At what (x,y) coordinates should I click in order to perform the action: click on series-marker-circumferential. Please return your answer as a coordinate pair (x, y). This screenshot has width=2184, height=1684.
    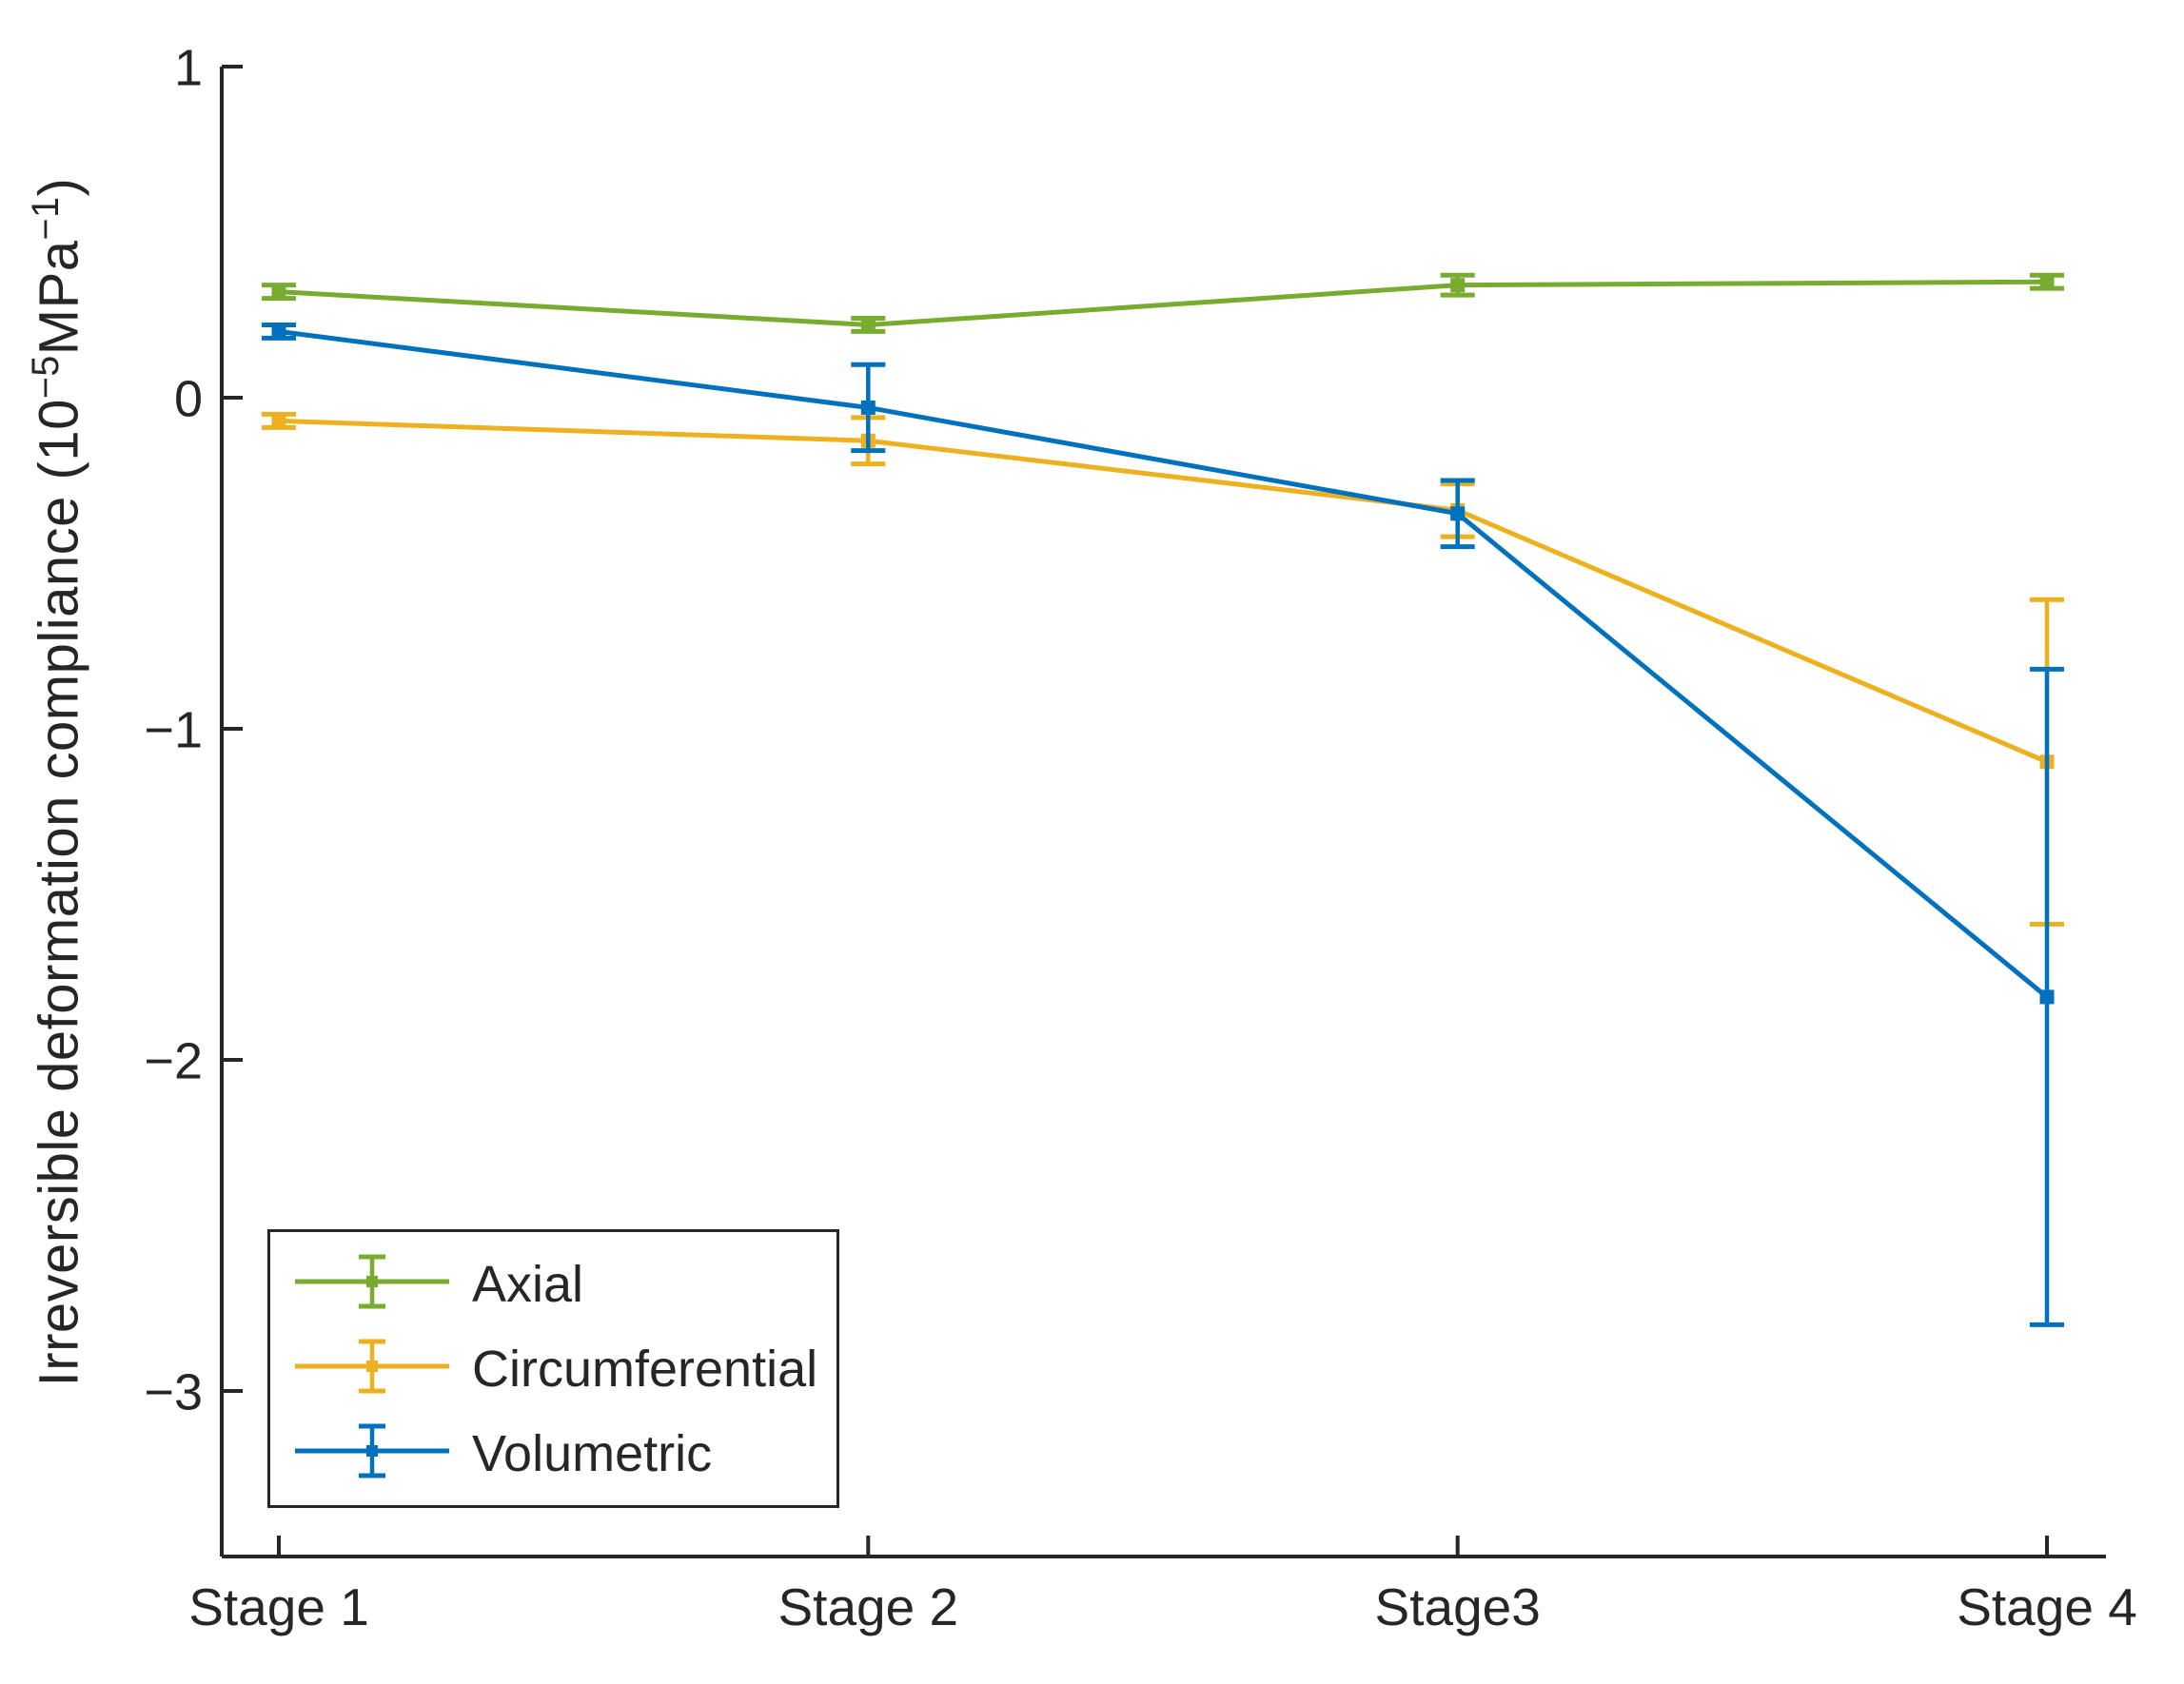
    Looking at the image, I should click on (278, 421).